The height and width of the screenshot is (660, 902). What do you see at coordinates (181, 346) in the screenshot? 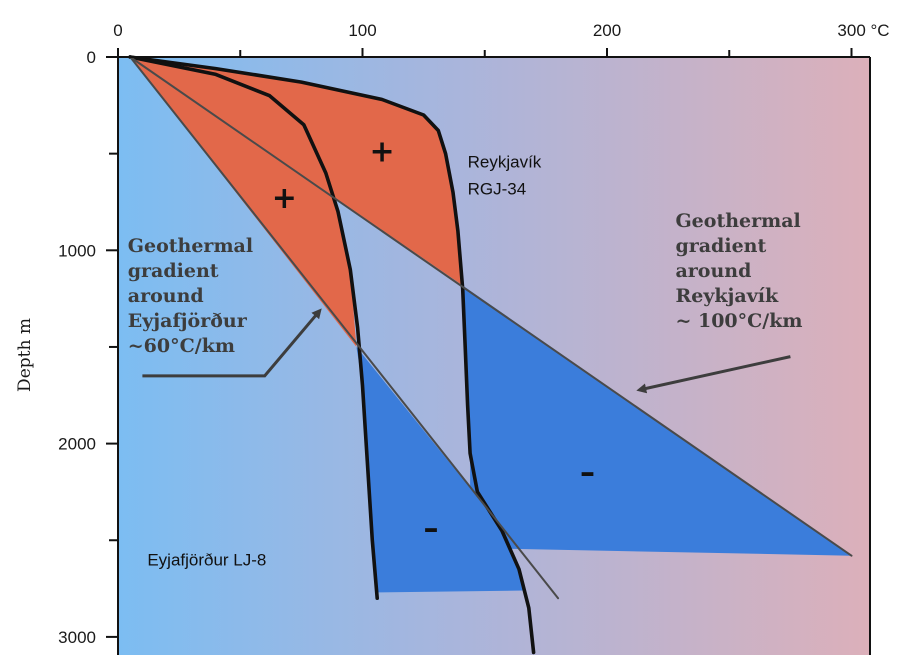
I see `annotation-line: ~60°C/km` at bounding box center [181, 346].